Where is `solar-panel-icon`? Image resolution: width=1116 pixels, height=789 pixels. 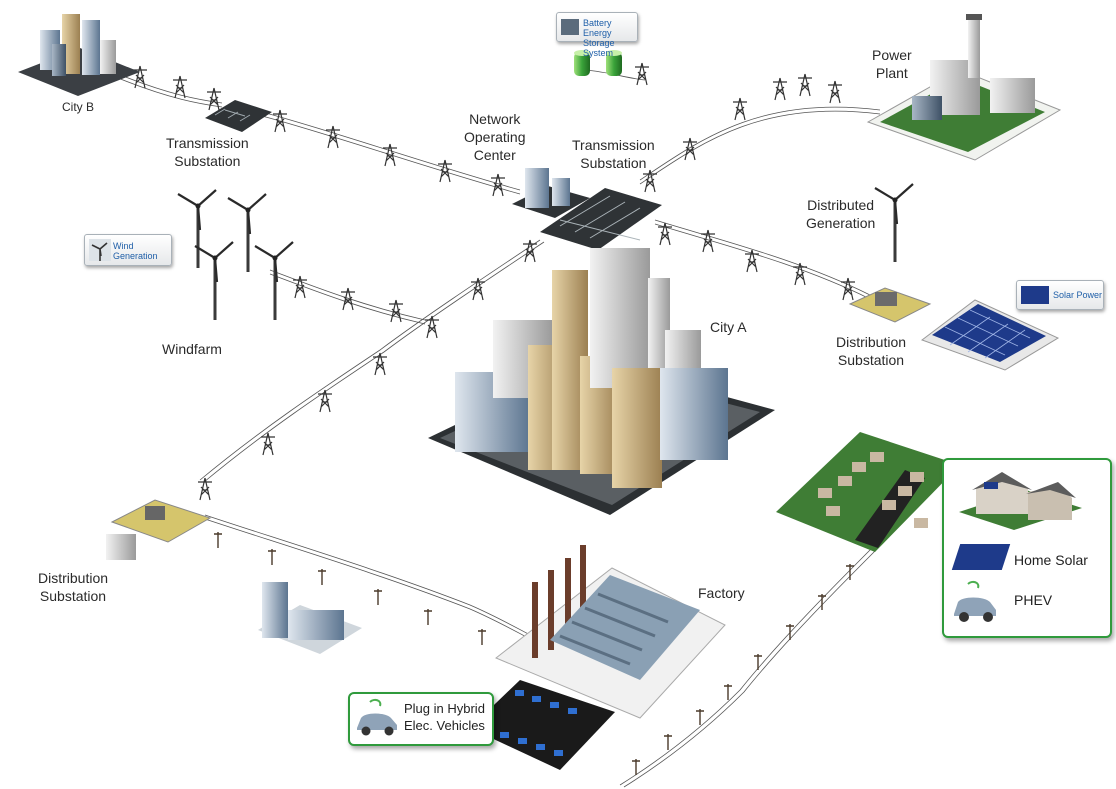 solar-panel-icon is located at coordinates (1035, 295).